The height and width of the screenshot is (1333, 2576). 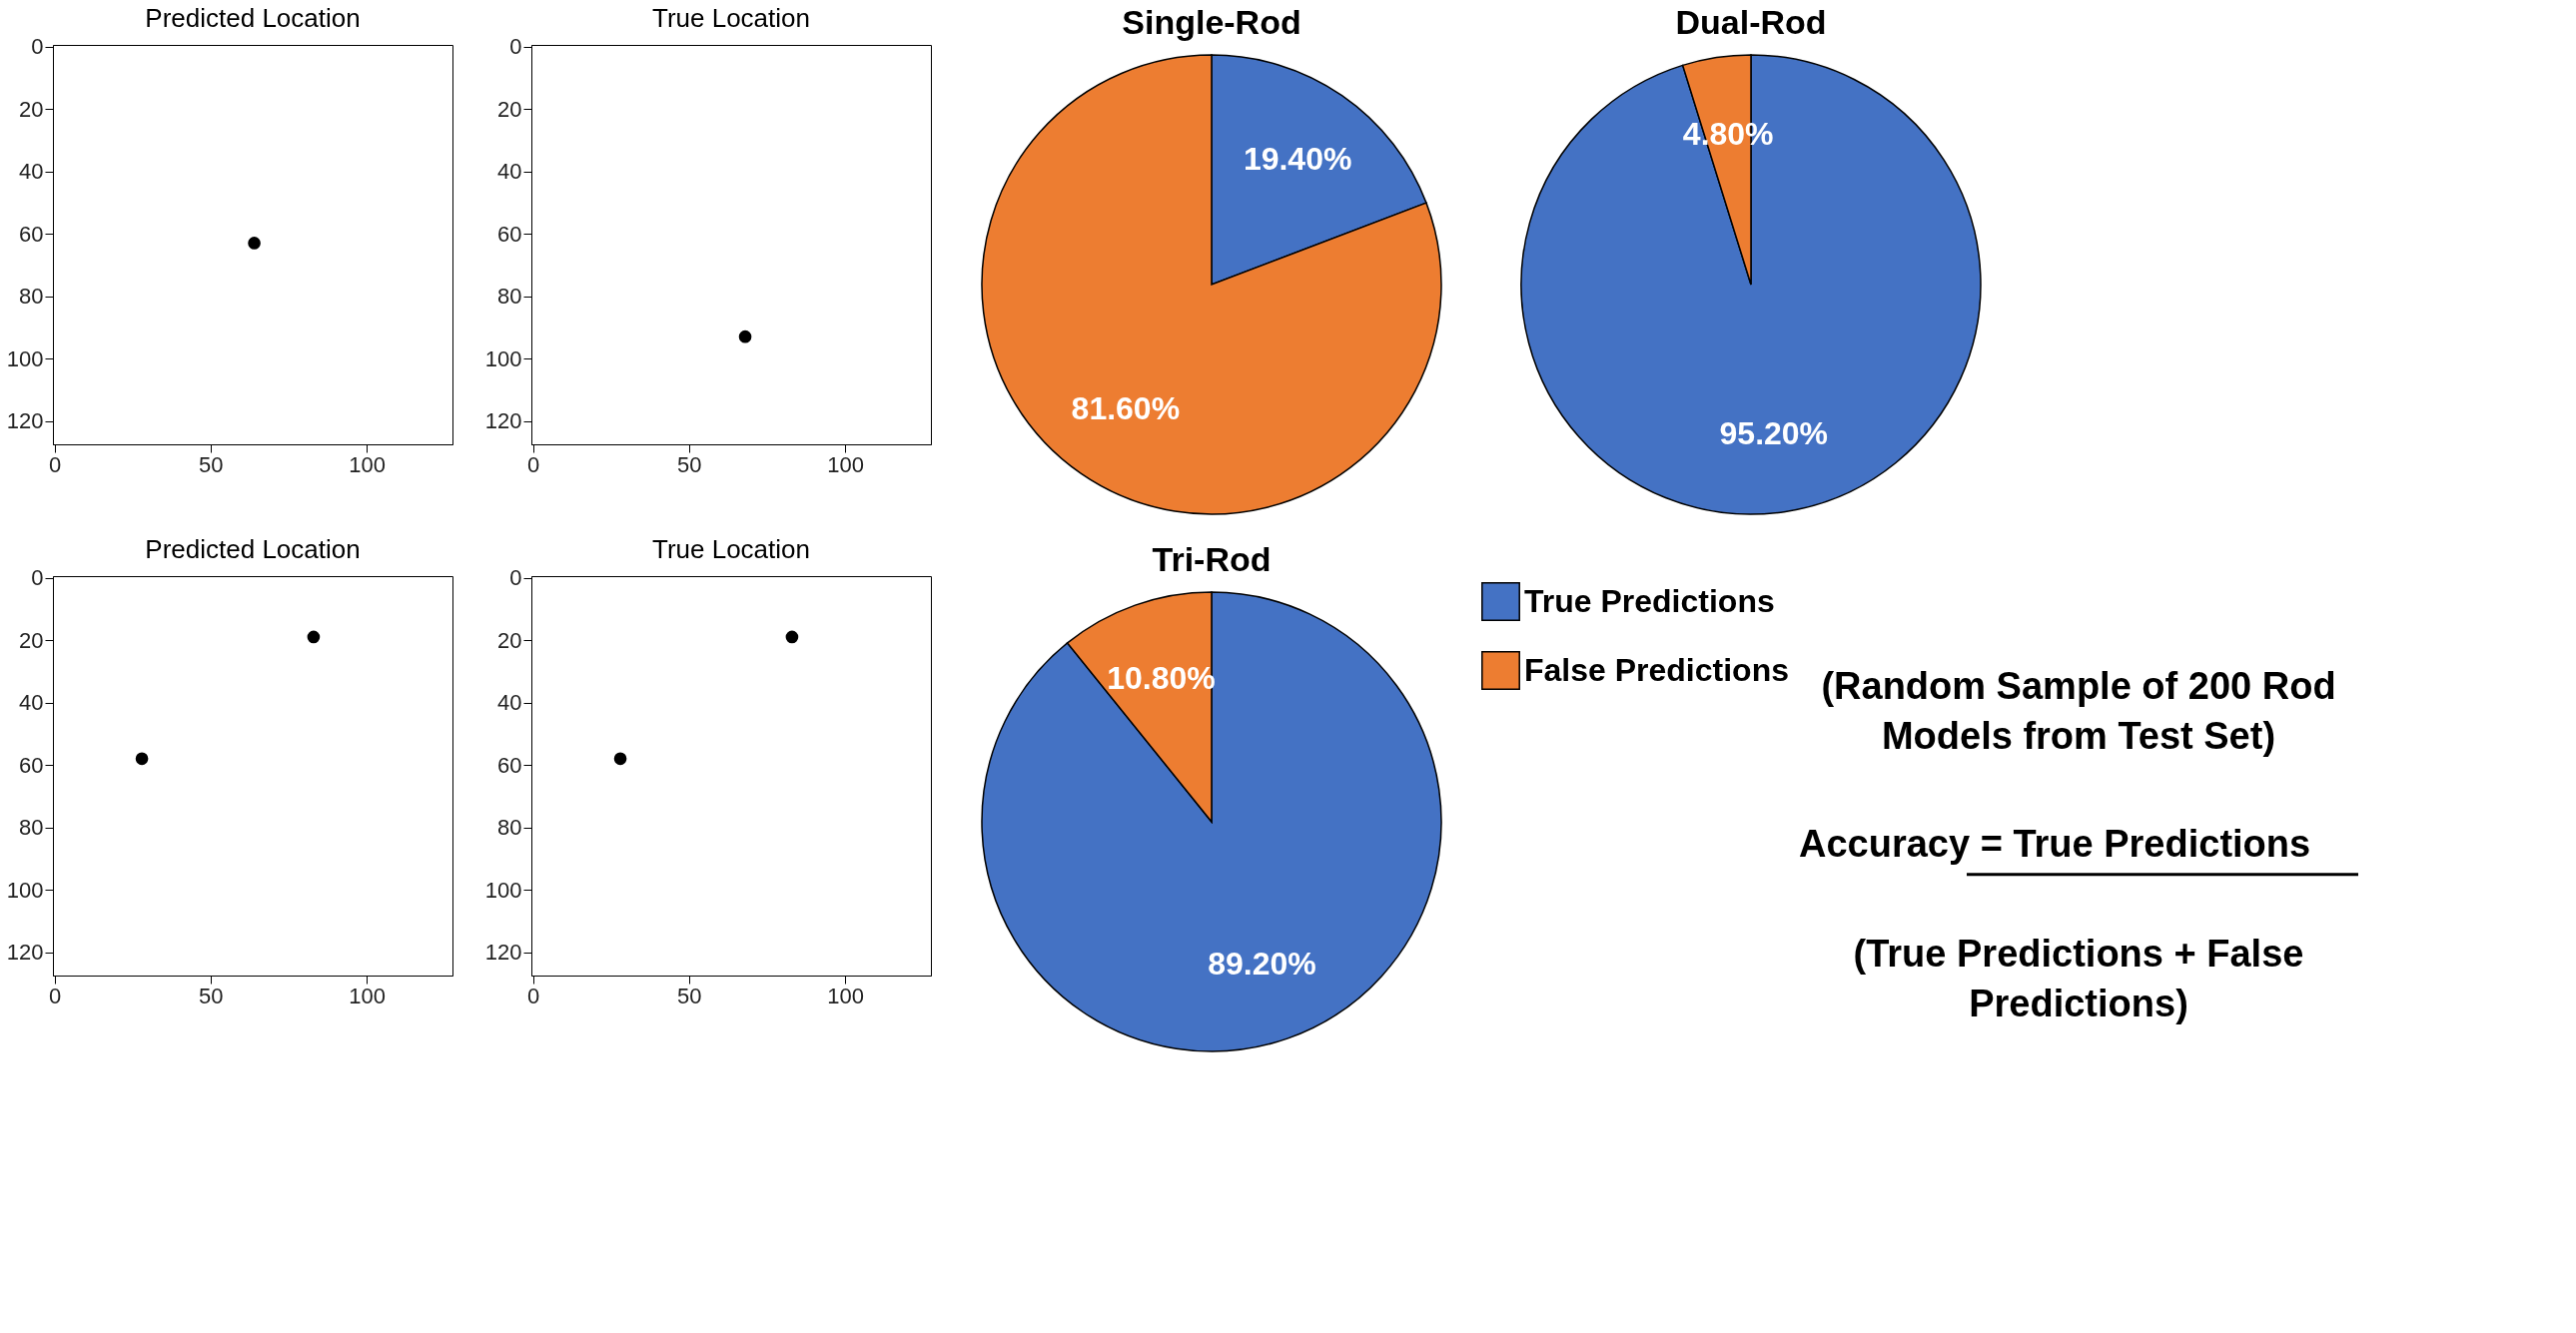 I want to click on legend-label: False Predictions, so click(x=1657, y=669).